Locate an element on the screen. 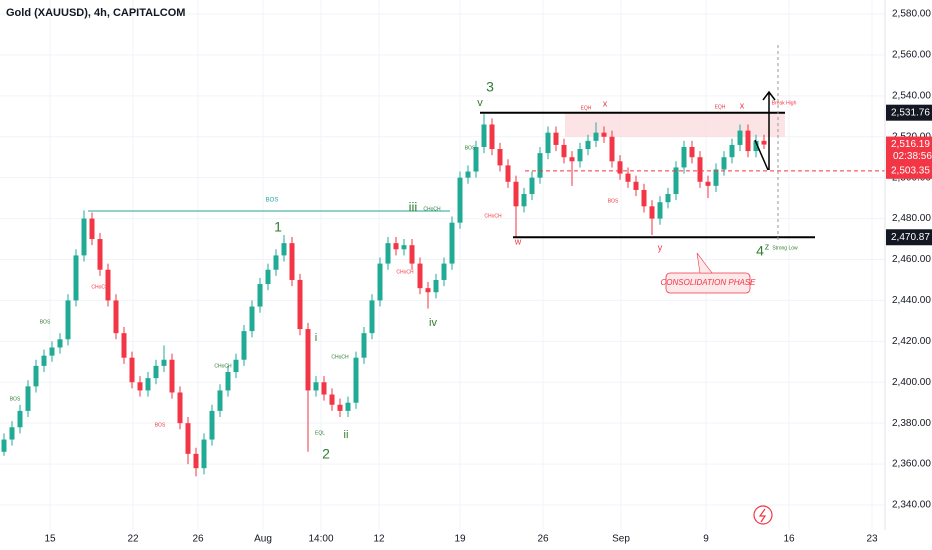 The height and width of the screenshot is (550, 932). y-tick-label: 2,420.00 is located at coordinates (911, 341).